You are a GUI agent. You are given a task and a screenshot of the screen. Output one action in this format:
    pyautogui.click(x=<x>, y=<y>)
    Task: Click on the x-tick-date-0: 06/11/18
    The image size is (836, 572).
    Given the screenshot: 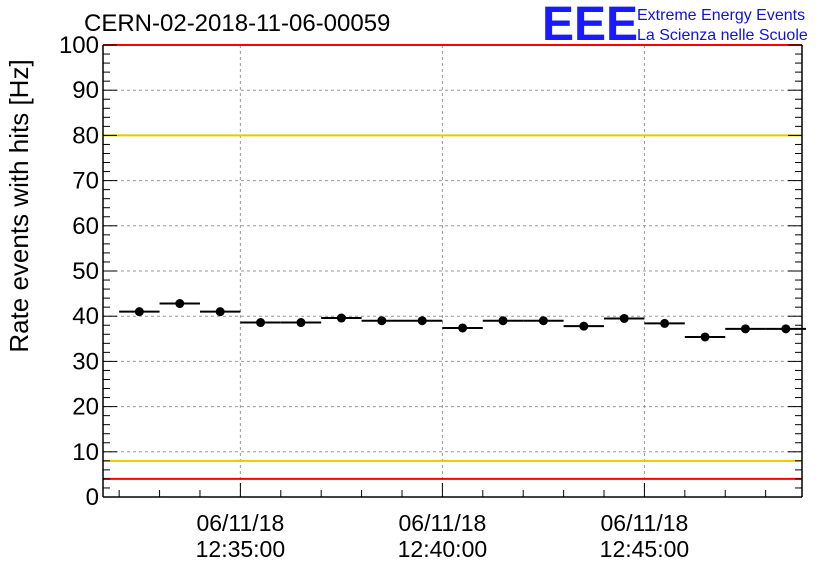 What is the action you would take?
    pyautogui.click(x=240, y=523)
    